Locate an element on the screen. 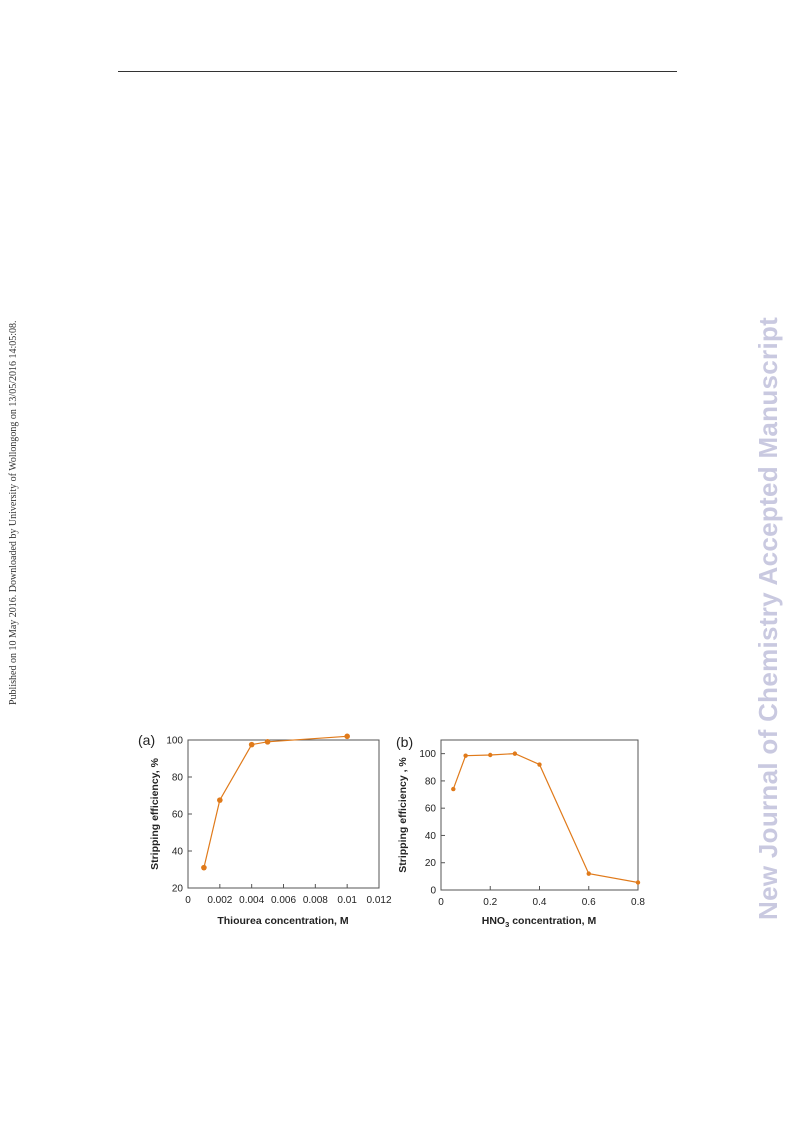 This screenshot has height=1121, width=793. x-tick-label-a: 0.004 is located at coordinates (251, 900).